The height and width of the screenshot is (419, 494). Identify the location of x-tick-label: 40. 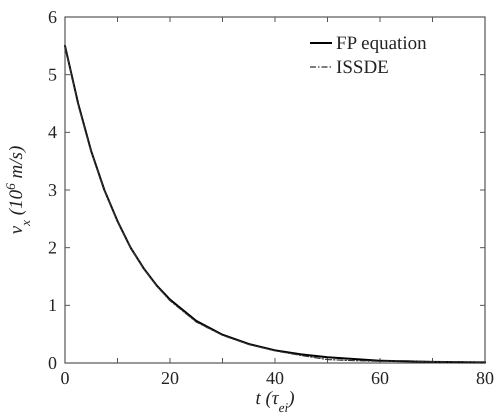
(275, 378).